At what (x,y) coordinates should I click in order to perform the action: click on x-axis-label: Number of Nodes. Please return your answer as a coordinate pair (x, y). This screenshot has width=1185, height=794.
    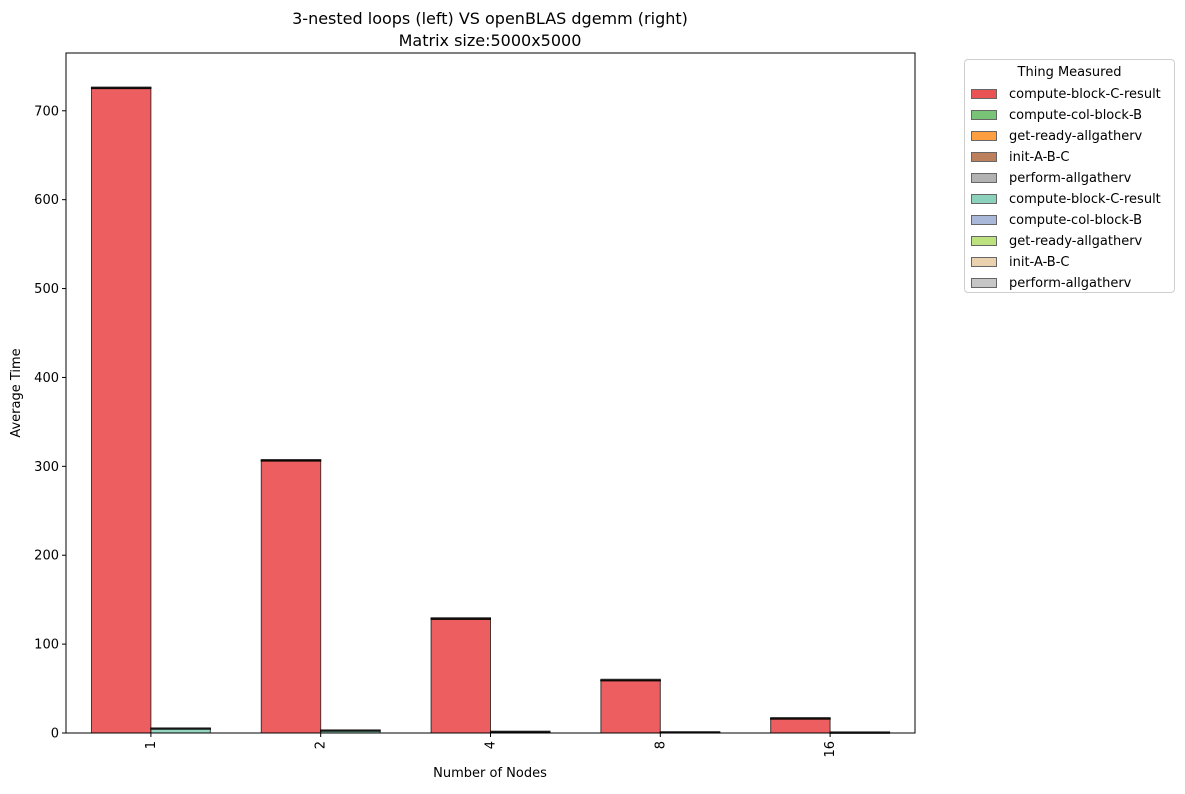
    Looking at the image, I should click on (490, 773).